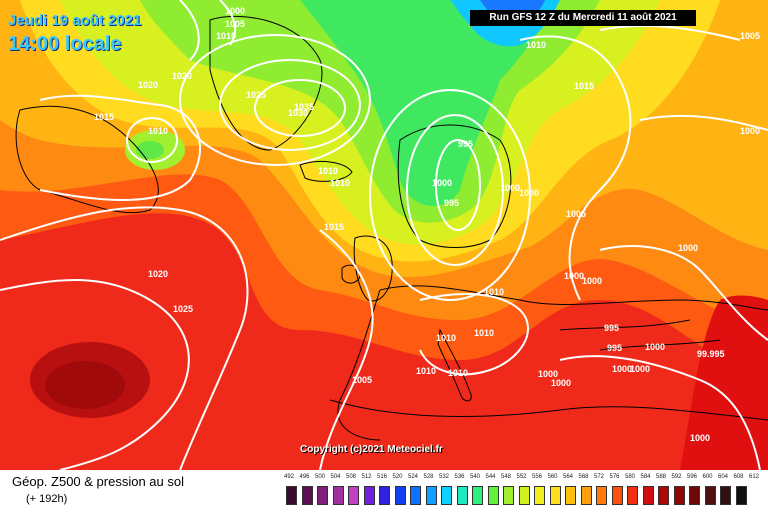 Image resolution: width=768 pixels, height=512 pixels. I want to click on legend-tick-label: 536, so click(459, 477).